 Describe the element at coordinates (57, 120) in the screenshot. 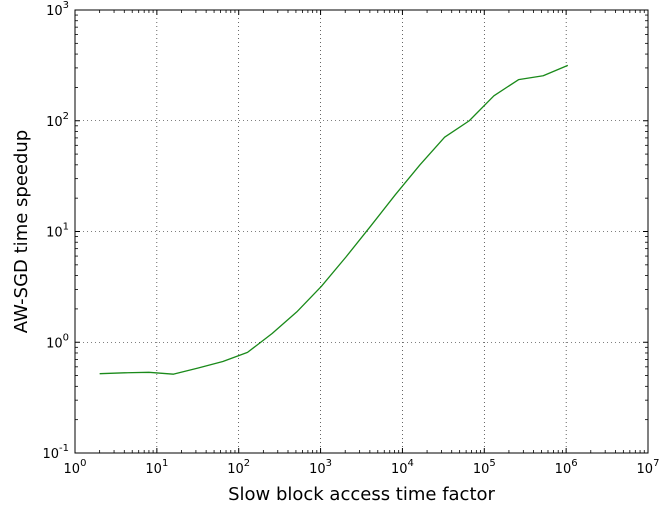

I see `y-tick-label: 10²` at that location.